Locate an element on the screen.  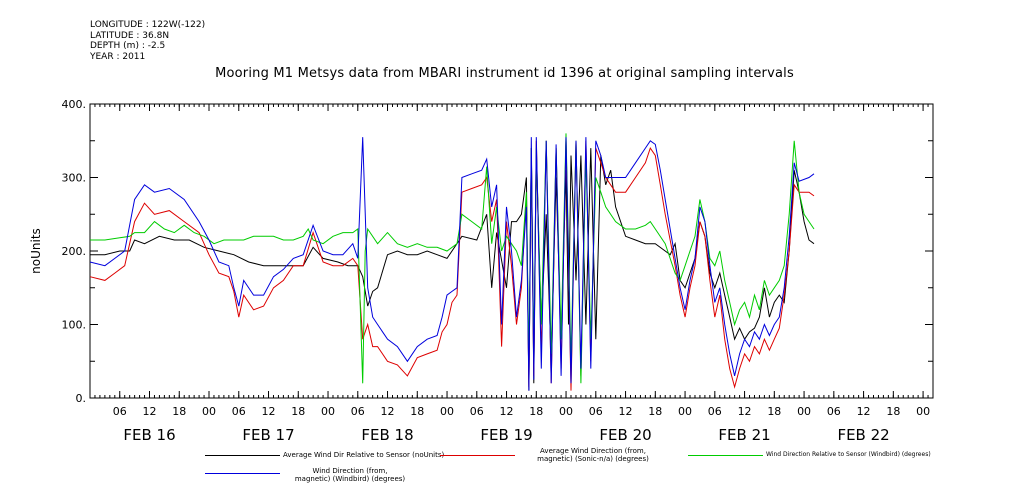
depth-label: DEPTH (m) : -2.5 is located at coordinates (128, 46).